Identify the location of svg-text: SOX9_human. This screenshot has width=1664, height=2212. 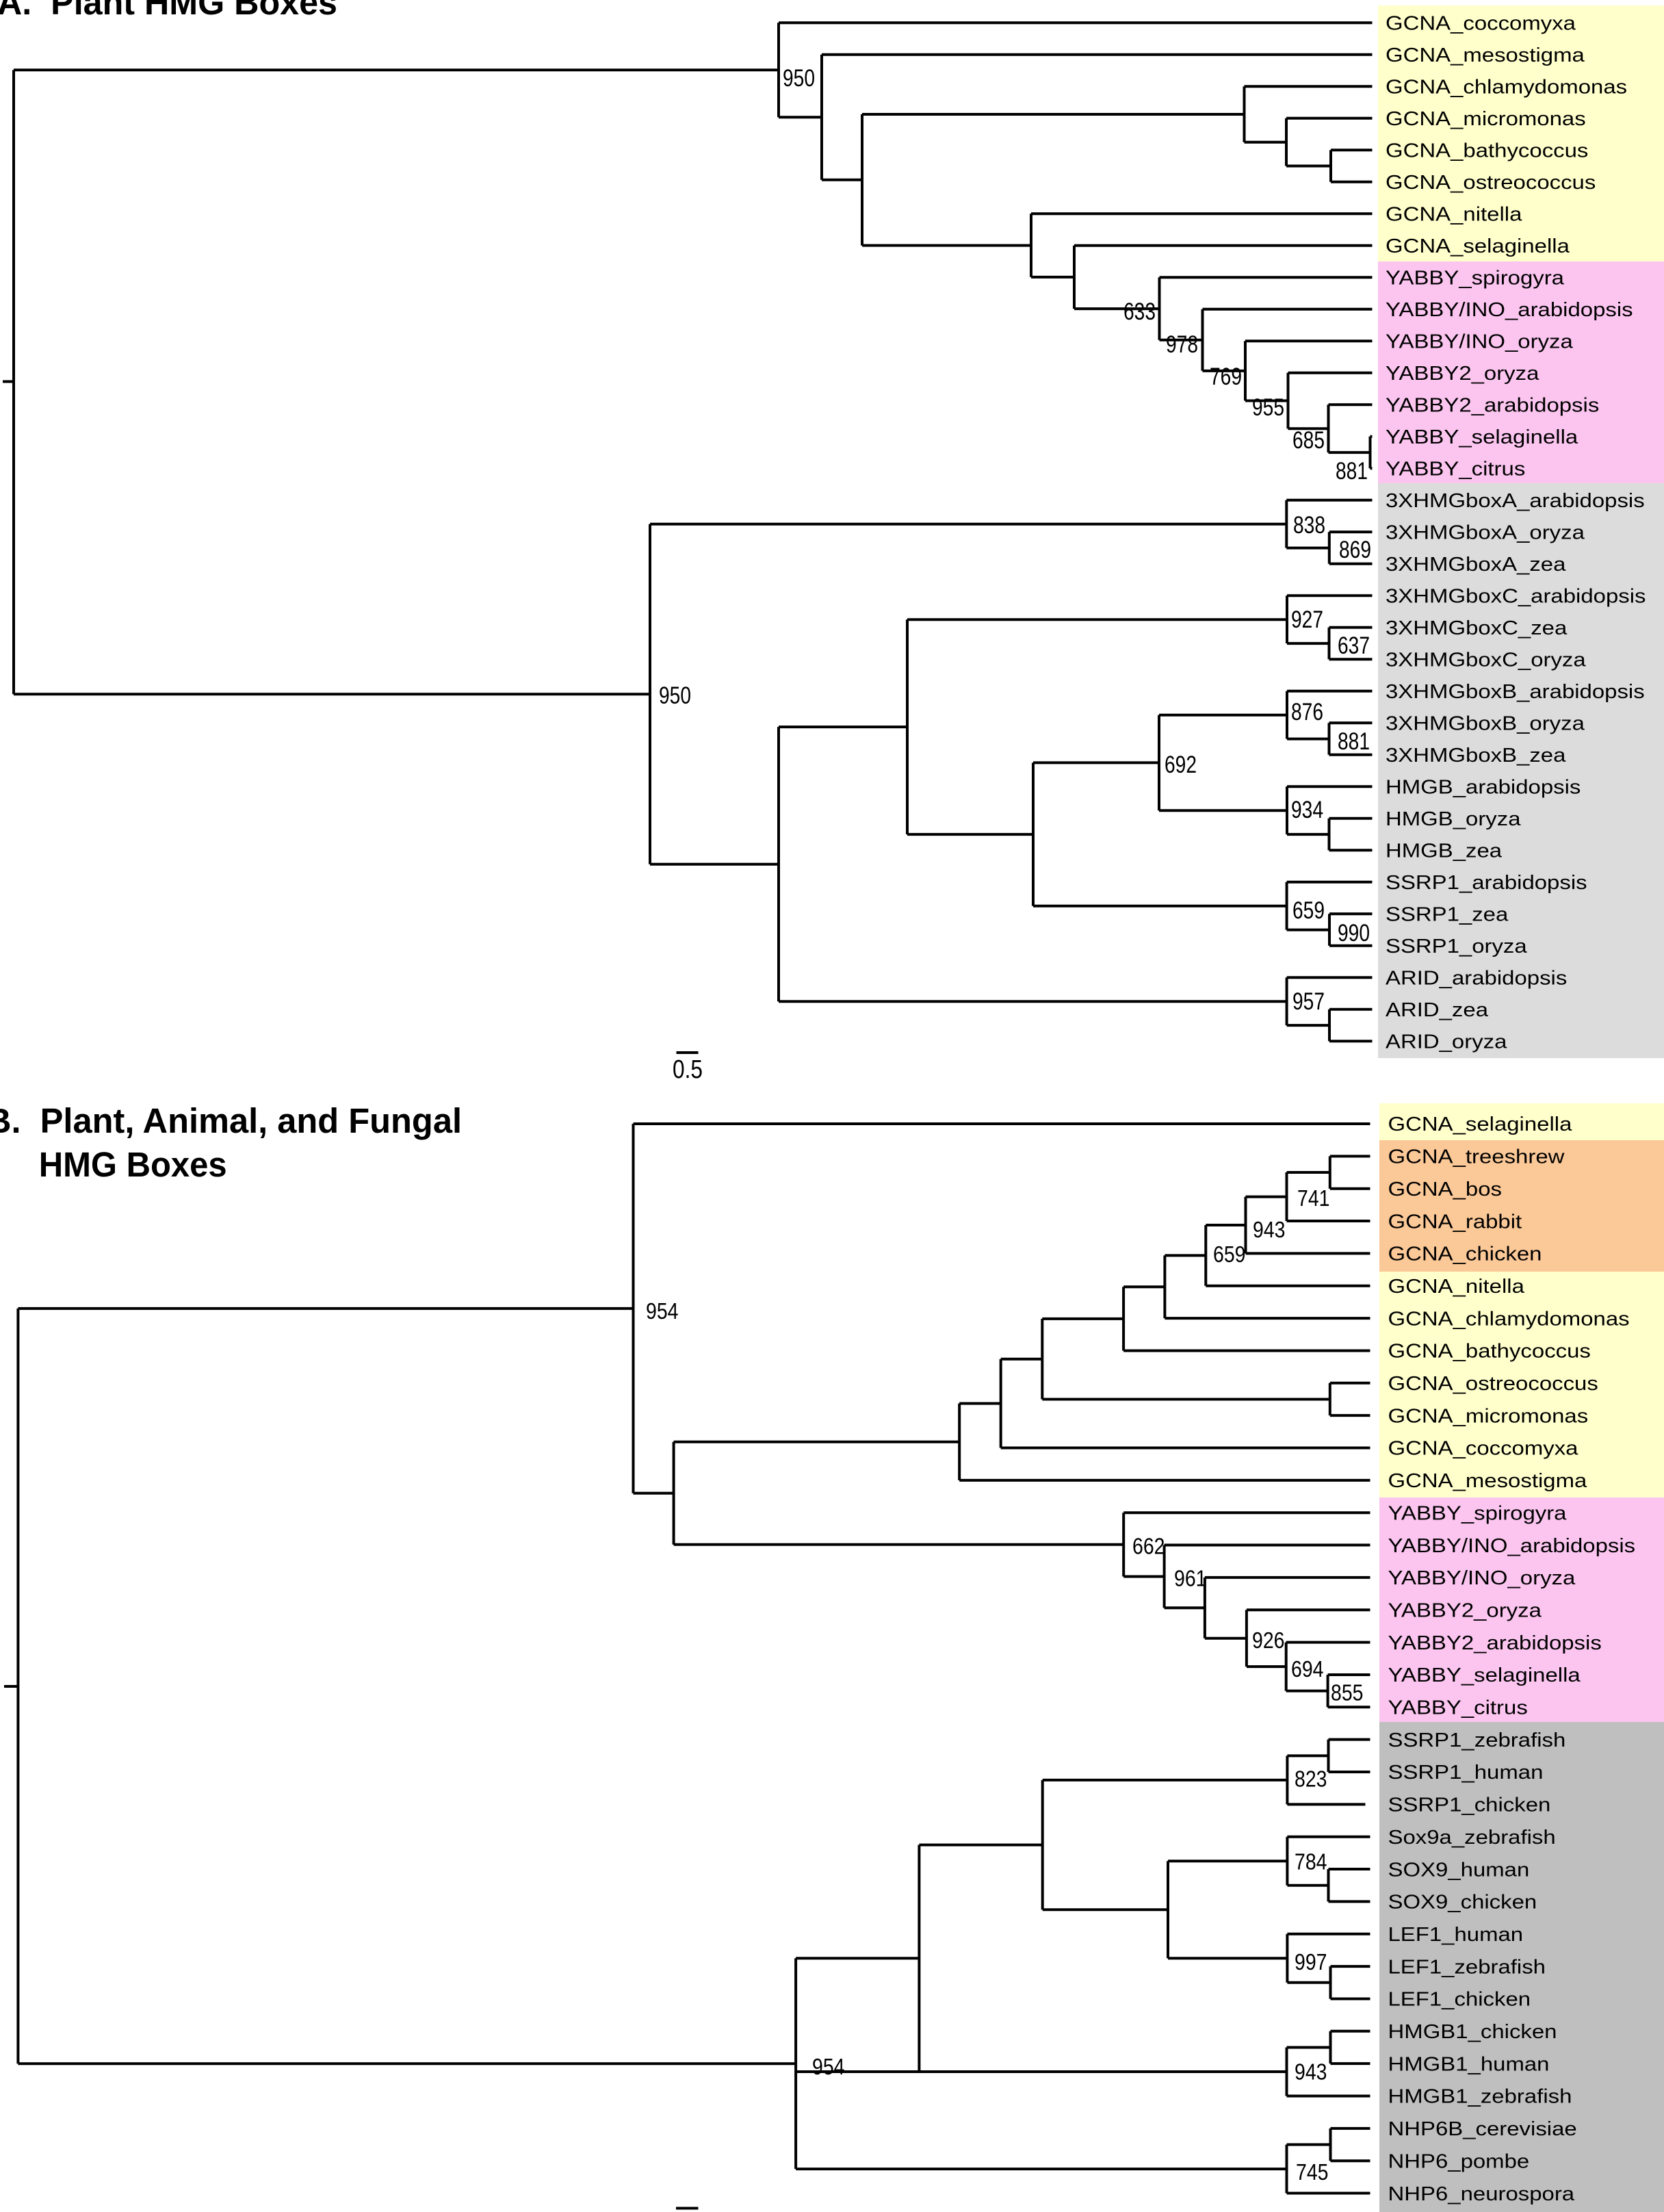
(1459, 1870).